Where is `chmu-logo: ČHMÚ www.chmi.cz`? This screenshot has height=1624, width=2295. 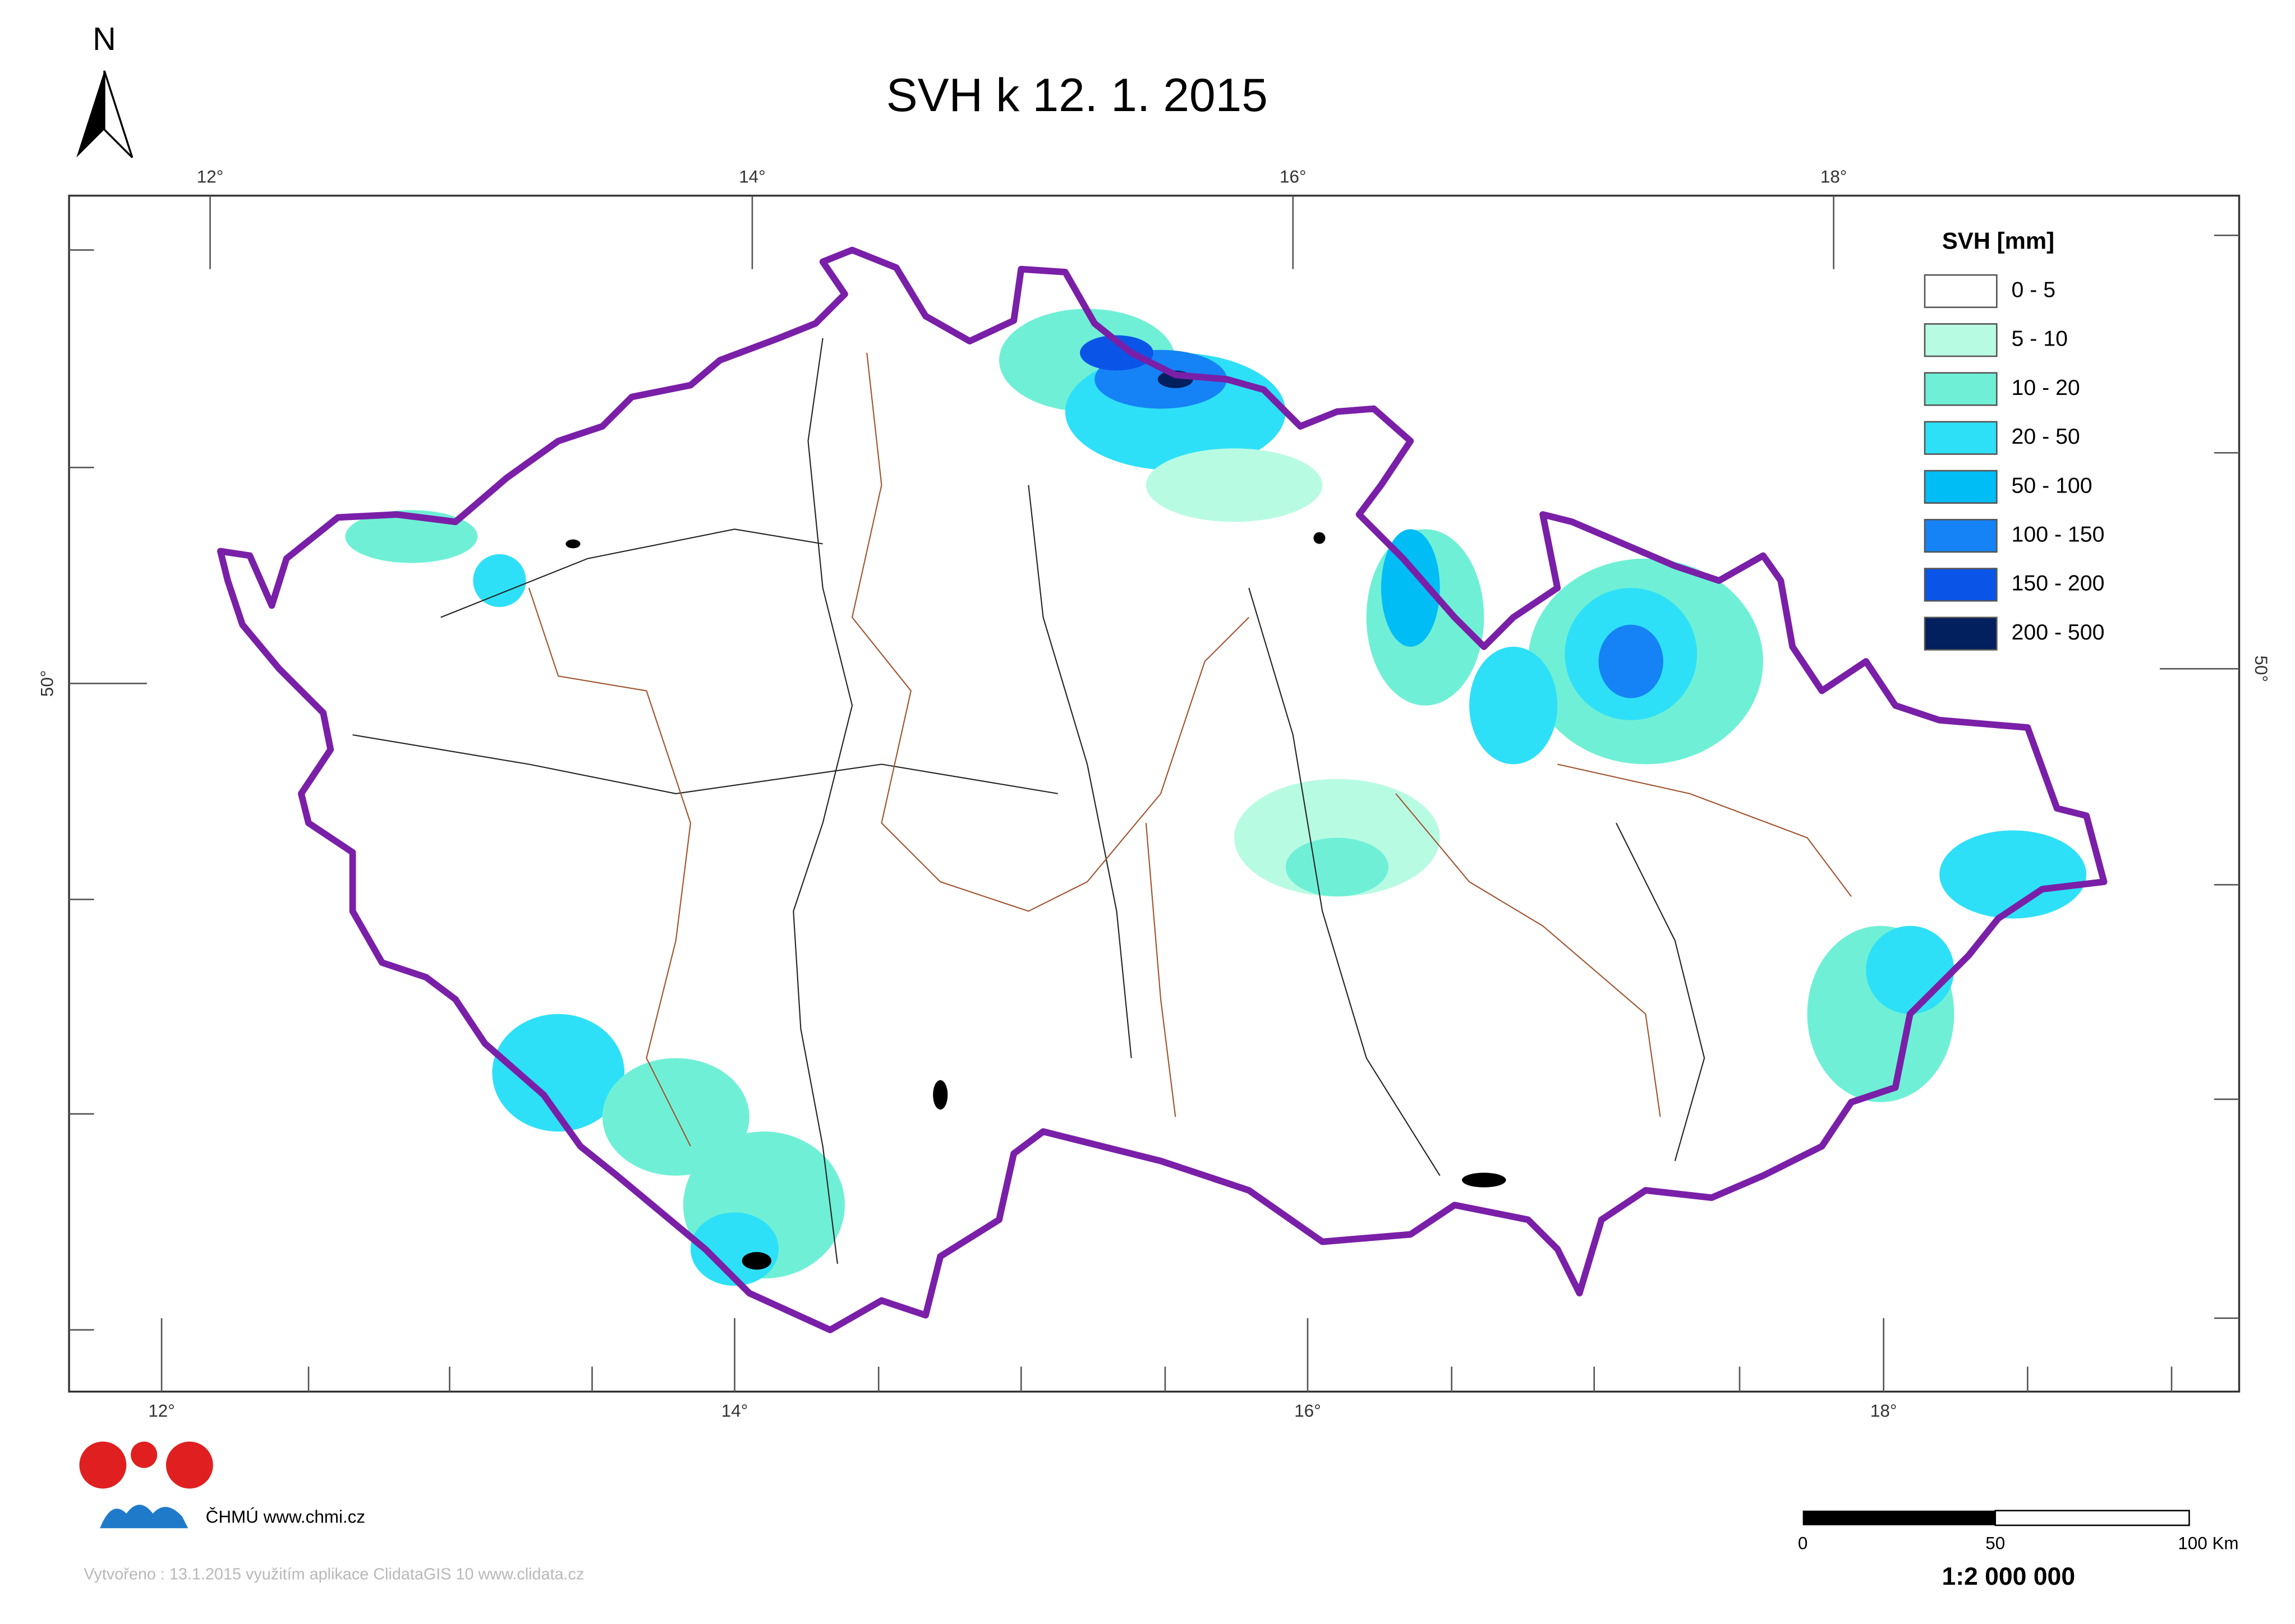
chmu-logo: ČHMÚ www.chmi.cz is located at coordinates (222, 1485).